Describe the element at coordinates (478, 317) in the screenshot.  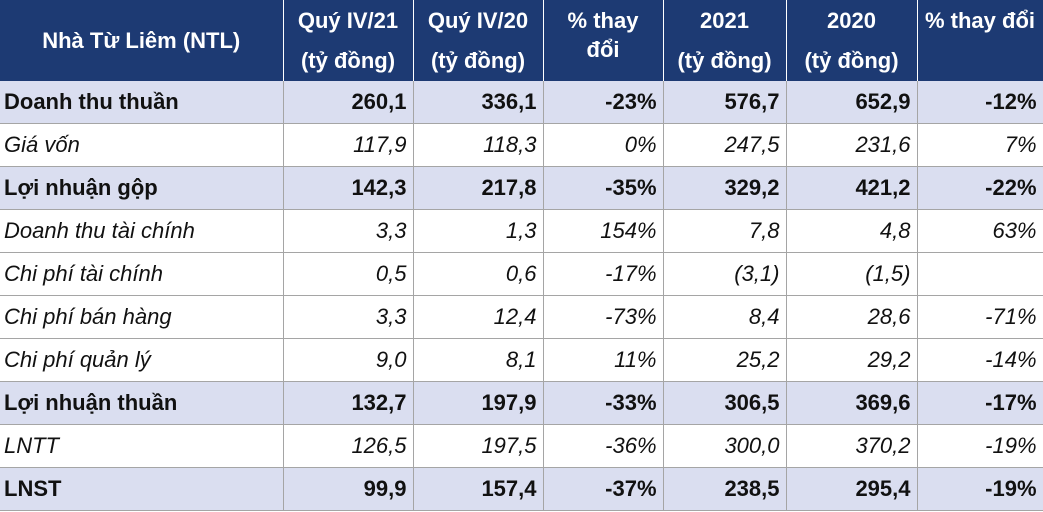
I see `cell-q420: 12,4` at that location.